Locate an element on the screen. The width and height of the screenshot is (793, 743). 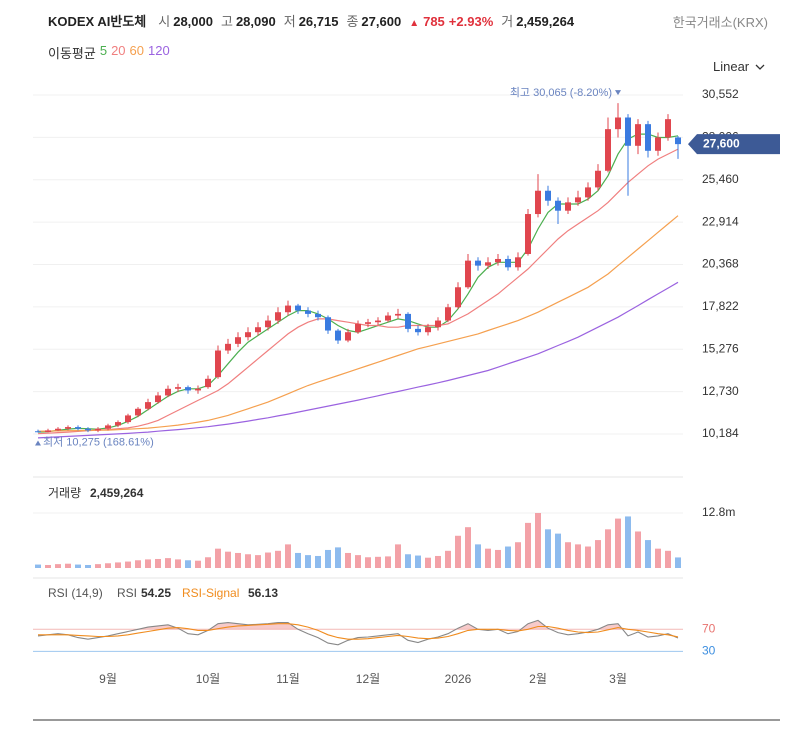
ohlc-value: 28,090 is located at coordinates (255, 21).